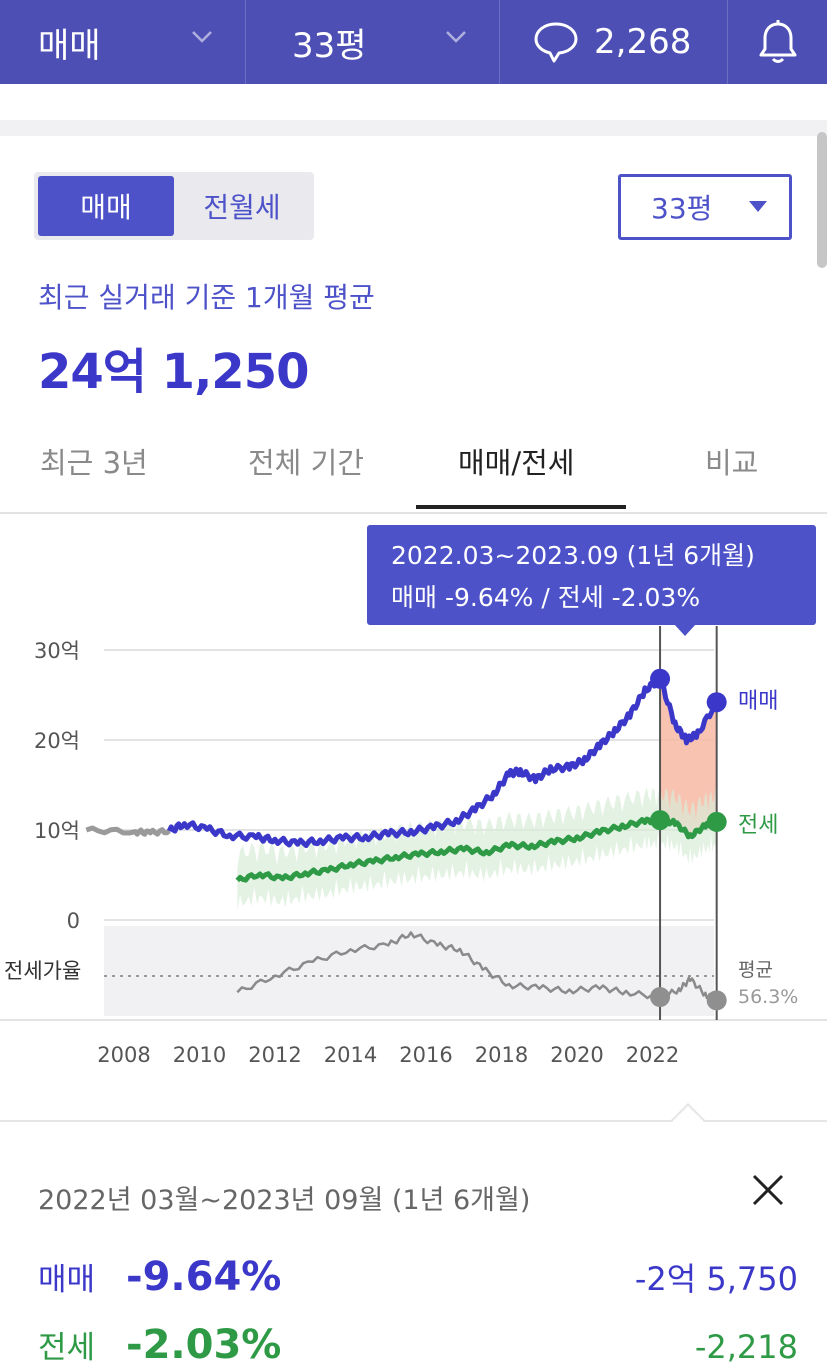 The height and width of the screenshot is (1368, 827). I want to click on detail-range: 2022년 03월~2023년 09월 (1년 6개월), so click(284, 1200).